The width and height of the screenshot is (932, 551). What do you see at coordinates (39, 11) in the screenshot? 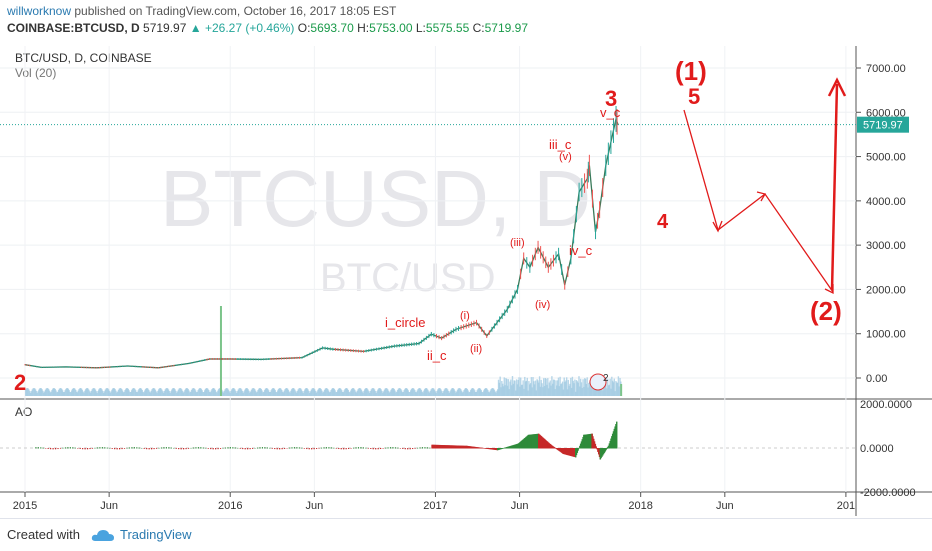
I see `author-link: willworknow` at bounding box center [39, 11].